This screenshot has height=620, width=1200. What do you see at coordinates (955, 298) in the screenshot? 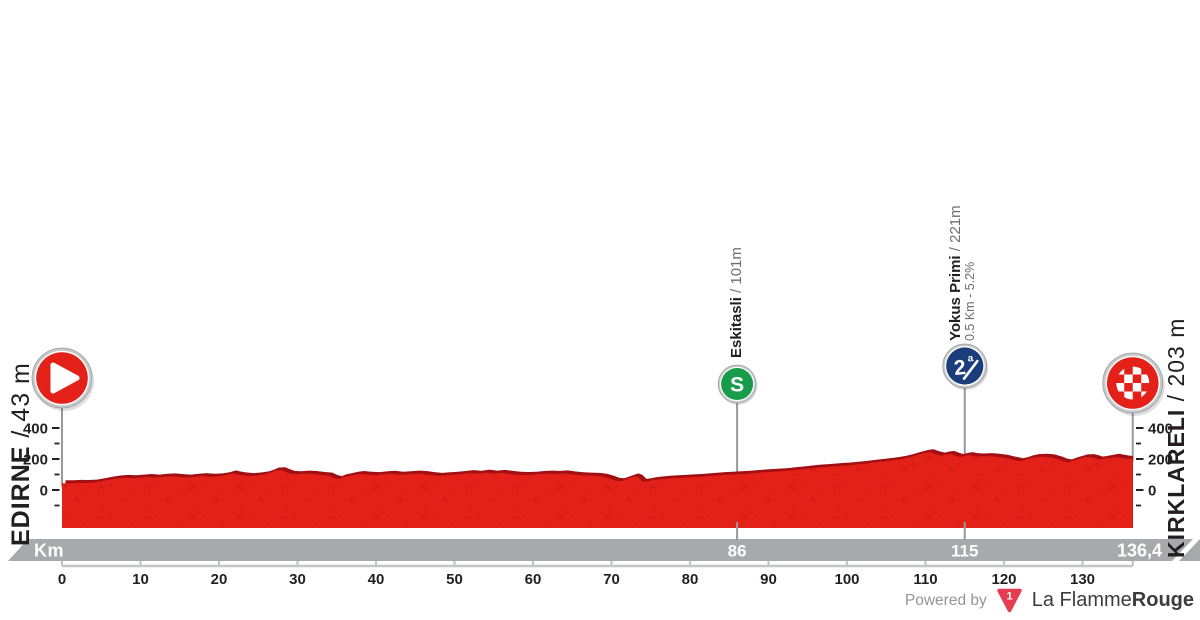
I see `climb-name: Yokus Primi` at bounding box center [955, 298].